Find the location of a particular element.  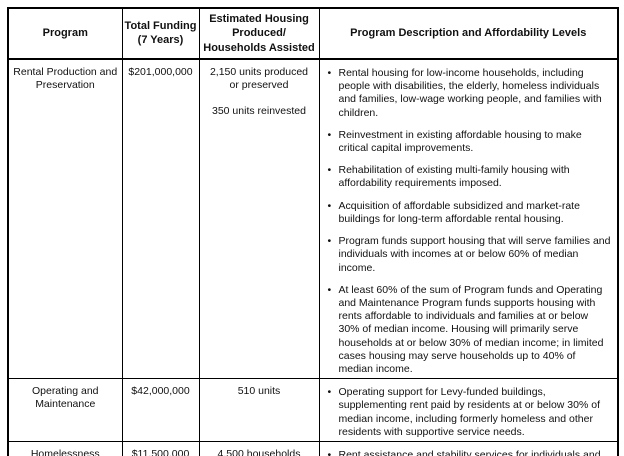

estimated-value: 350 units reinvested is located at coordinates (259, 111).